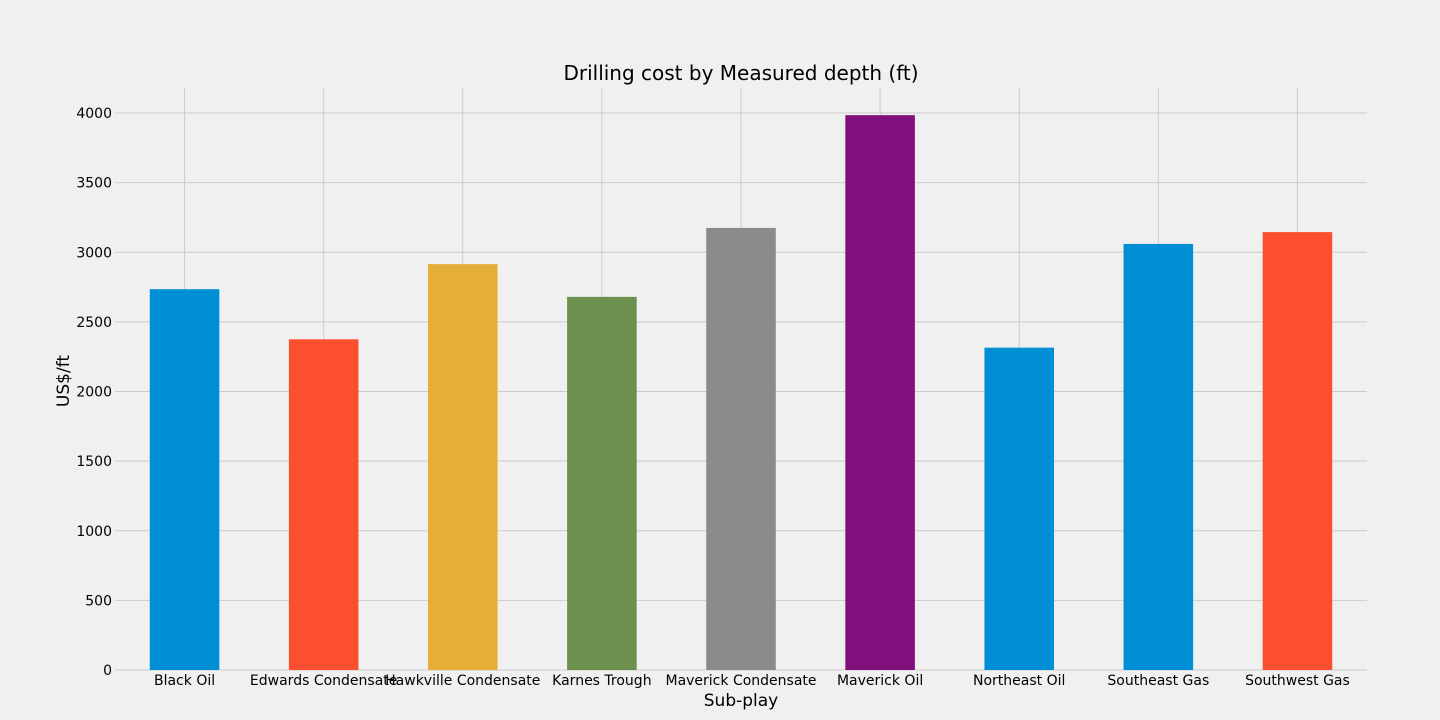 This screenshot has height=720, width=1440. I want to click on x-tick-label: Karnes Trough, so click(601, 681).